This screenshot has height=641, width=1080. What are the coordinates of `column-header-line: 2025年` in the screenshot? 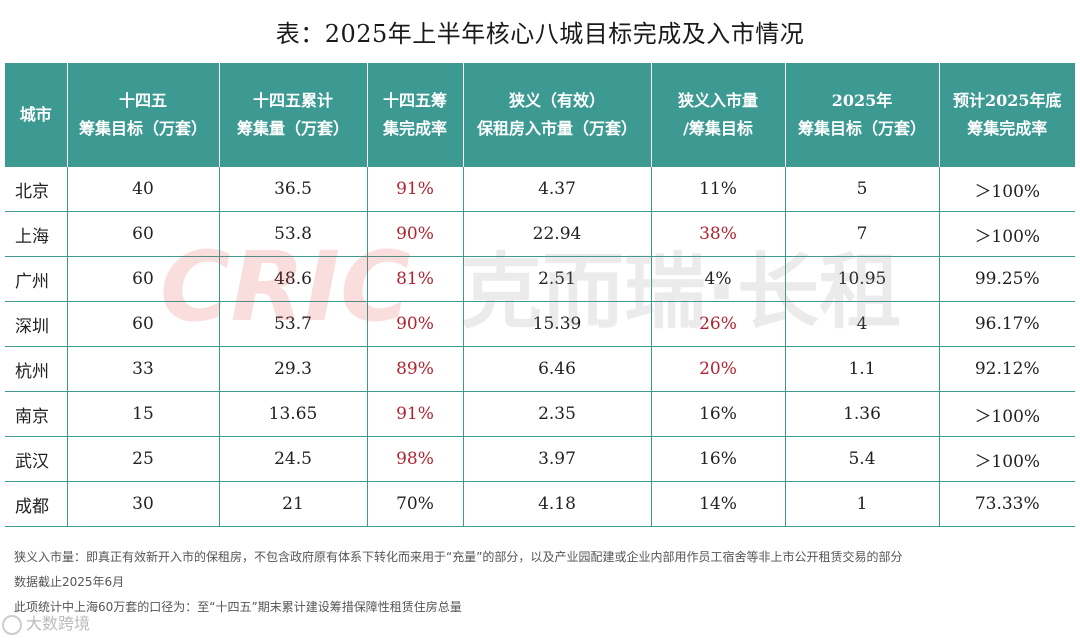 It's located at (862, 100).